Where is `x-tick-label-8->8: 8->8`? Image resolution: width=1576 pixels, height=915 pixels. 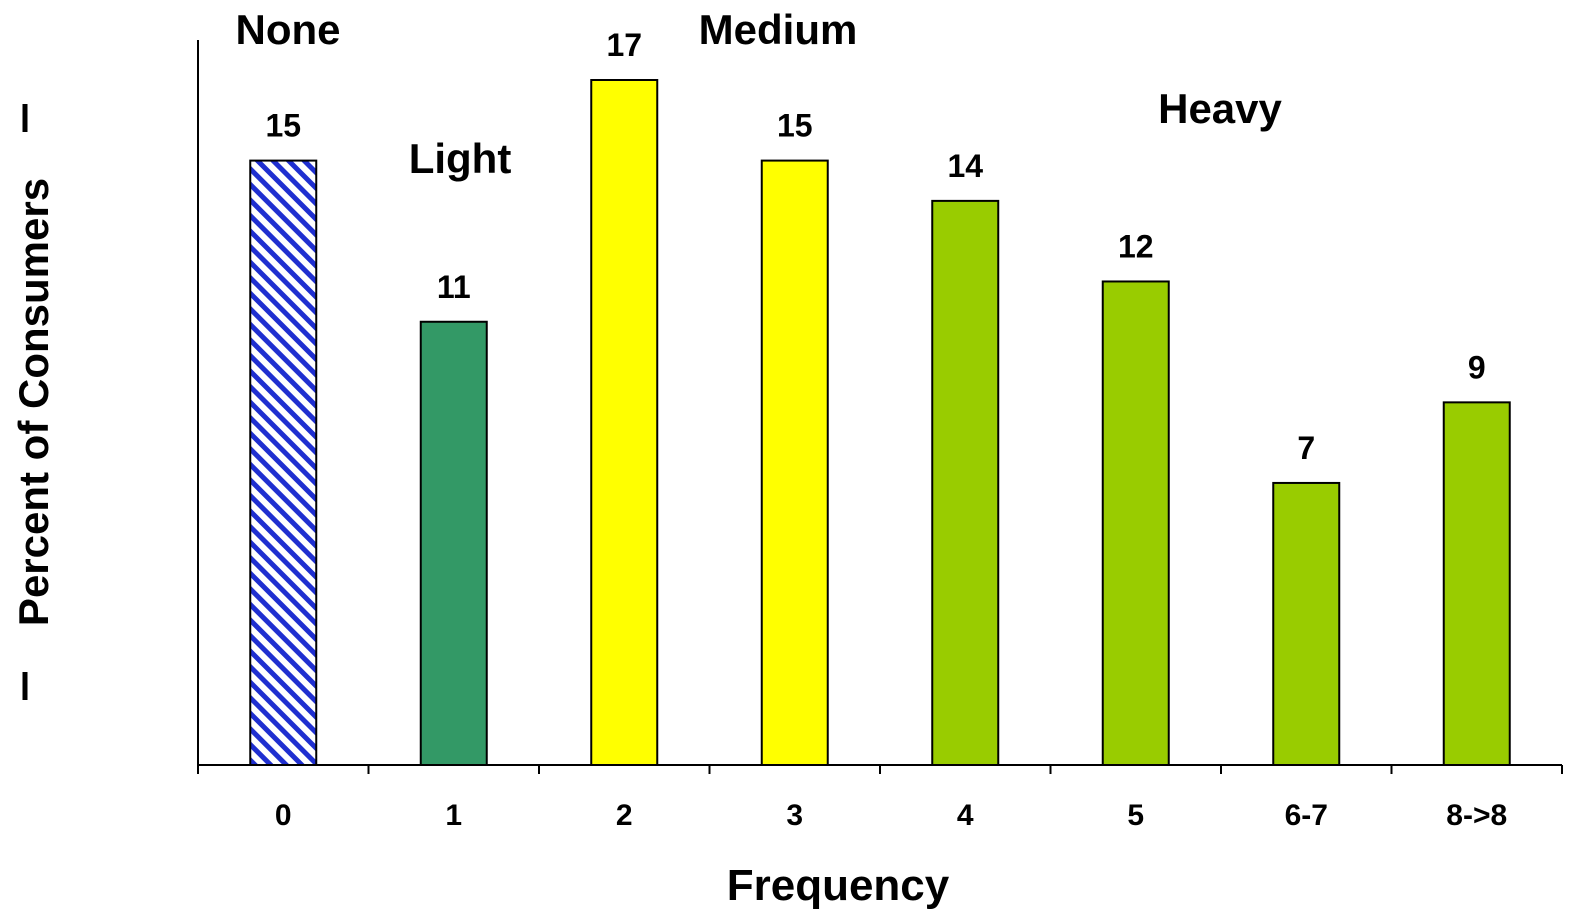 x-tick-label-8->8: 8->8 is located at coordinates (1476, 815).